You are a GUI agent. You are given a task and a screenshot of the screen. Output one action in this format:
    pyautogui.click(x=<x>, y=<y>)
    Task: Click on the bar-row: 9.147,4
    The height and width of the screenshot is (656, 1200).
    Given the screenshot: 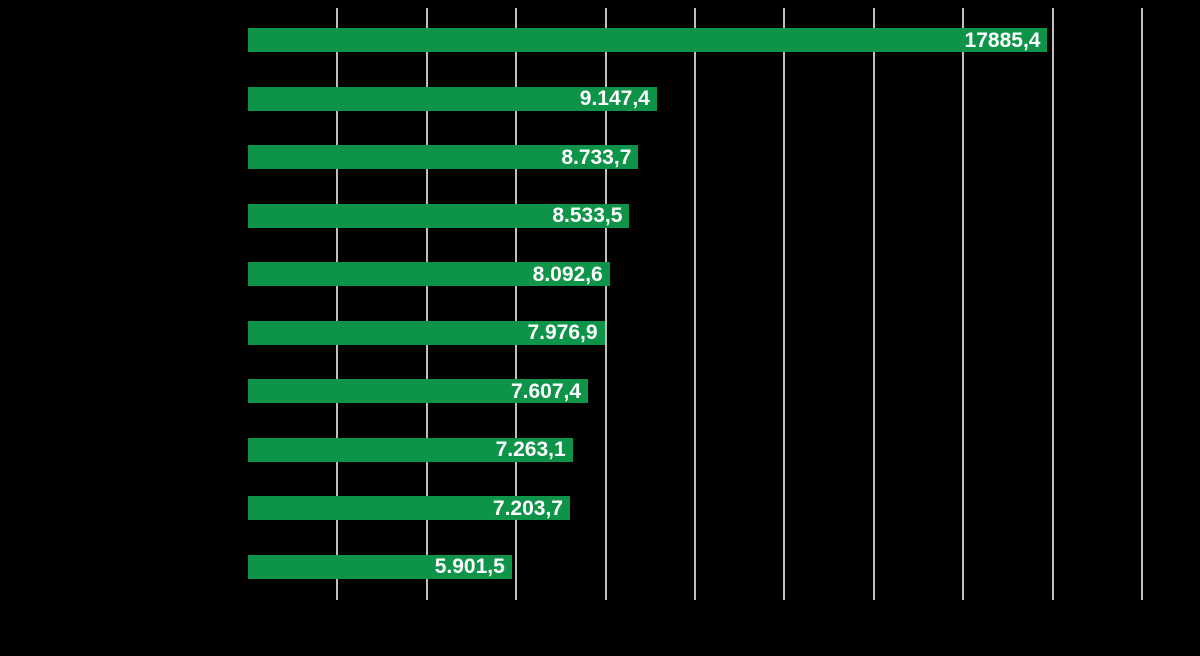 What is the action you would take?
    pyautogui.click(x=695, y=99)
    